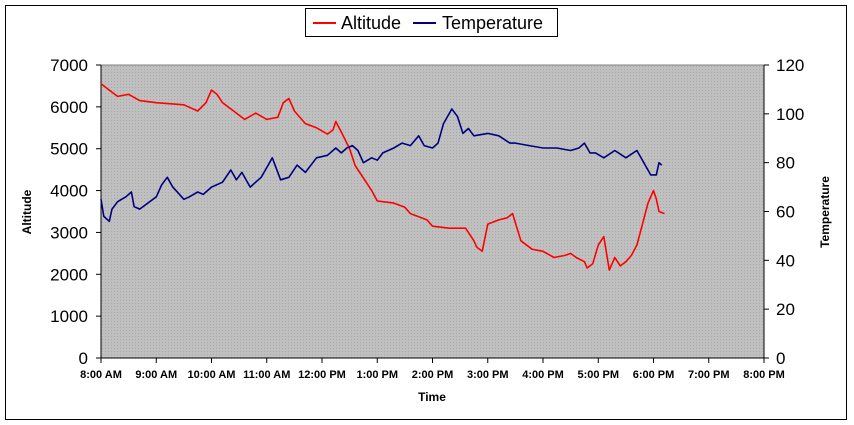 This screenshot has height=425, width=854. Describe the element at coordinates (101, 375) in the screenshot. I see `x-tick-label: 8:00 AM` at that location.